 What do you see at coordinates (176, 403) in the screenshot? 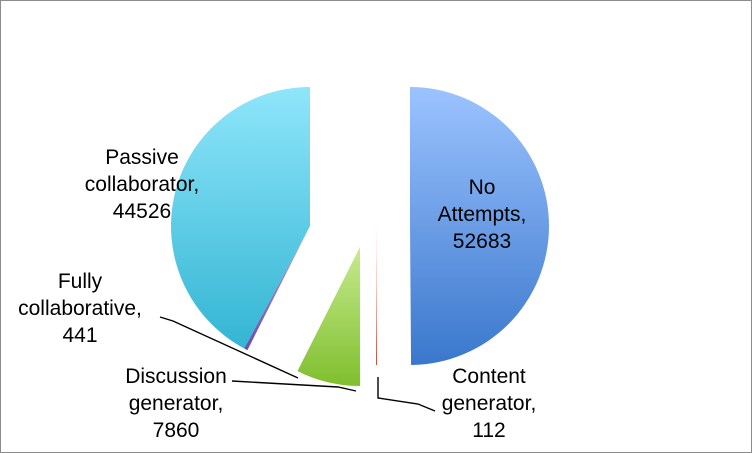
I see `data-label-discussion: Discussion generator, 7860` at bounding box center [176, 403].